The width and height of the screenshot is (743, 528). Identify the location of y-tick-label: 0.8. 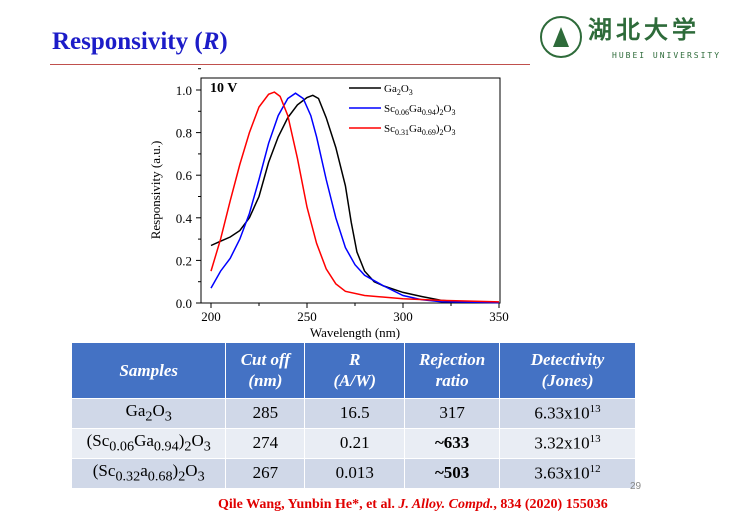
(184, 133).